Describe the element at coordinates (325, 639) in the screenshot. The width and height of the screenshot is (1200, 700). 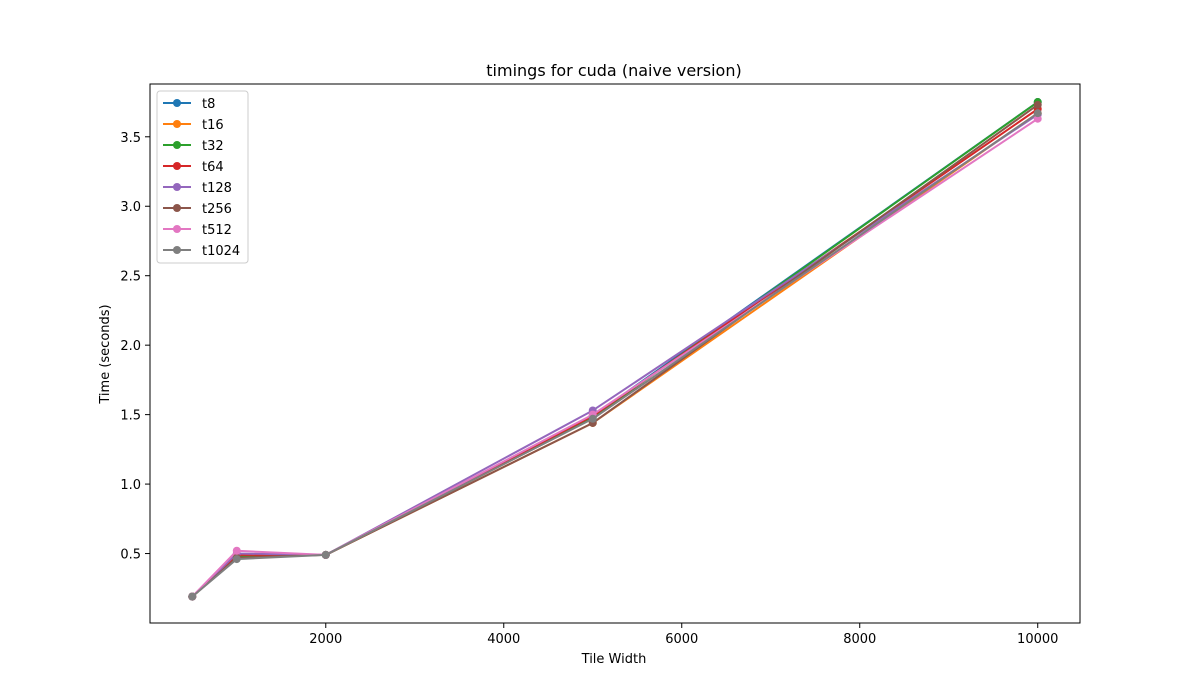
I see `x-tick-label: 2000` at that location.